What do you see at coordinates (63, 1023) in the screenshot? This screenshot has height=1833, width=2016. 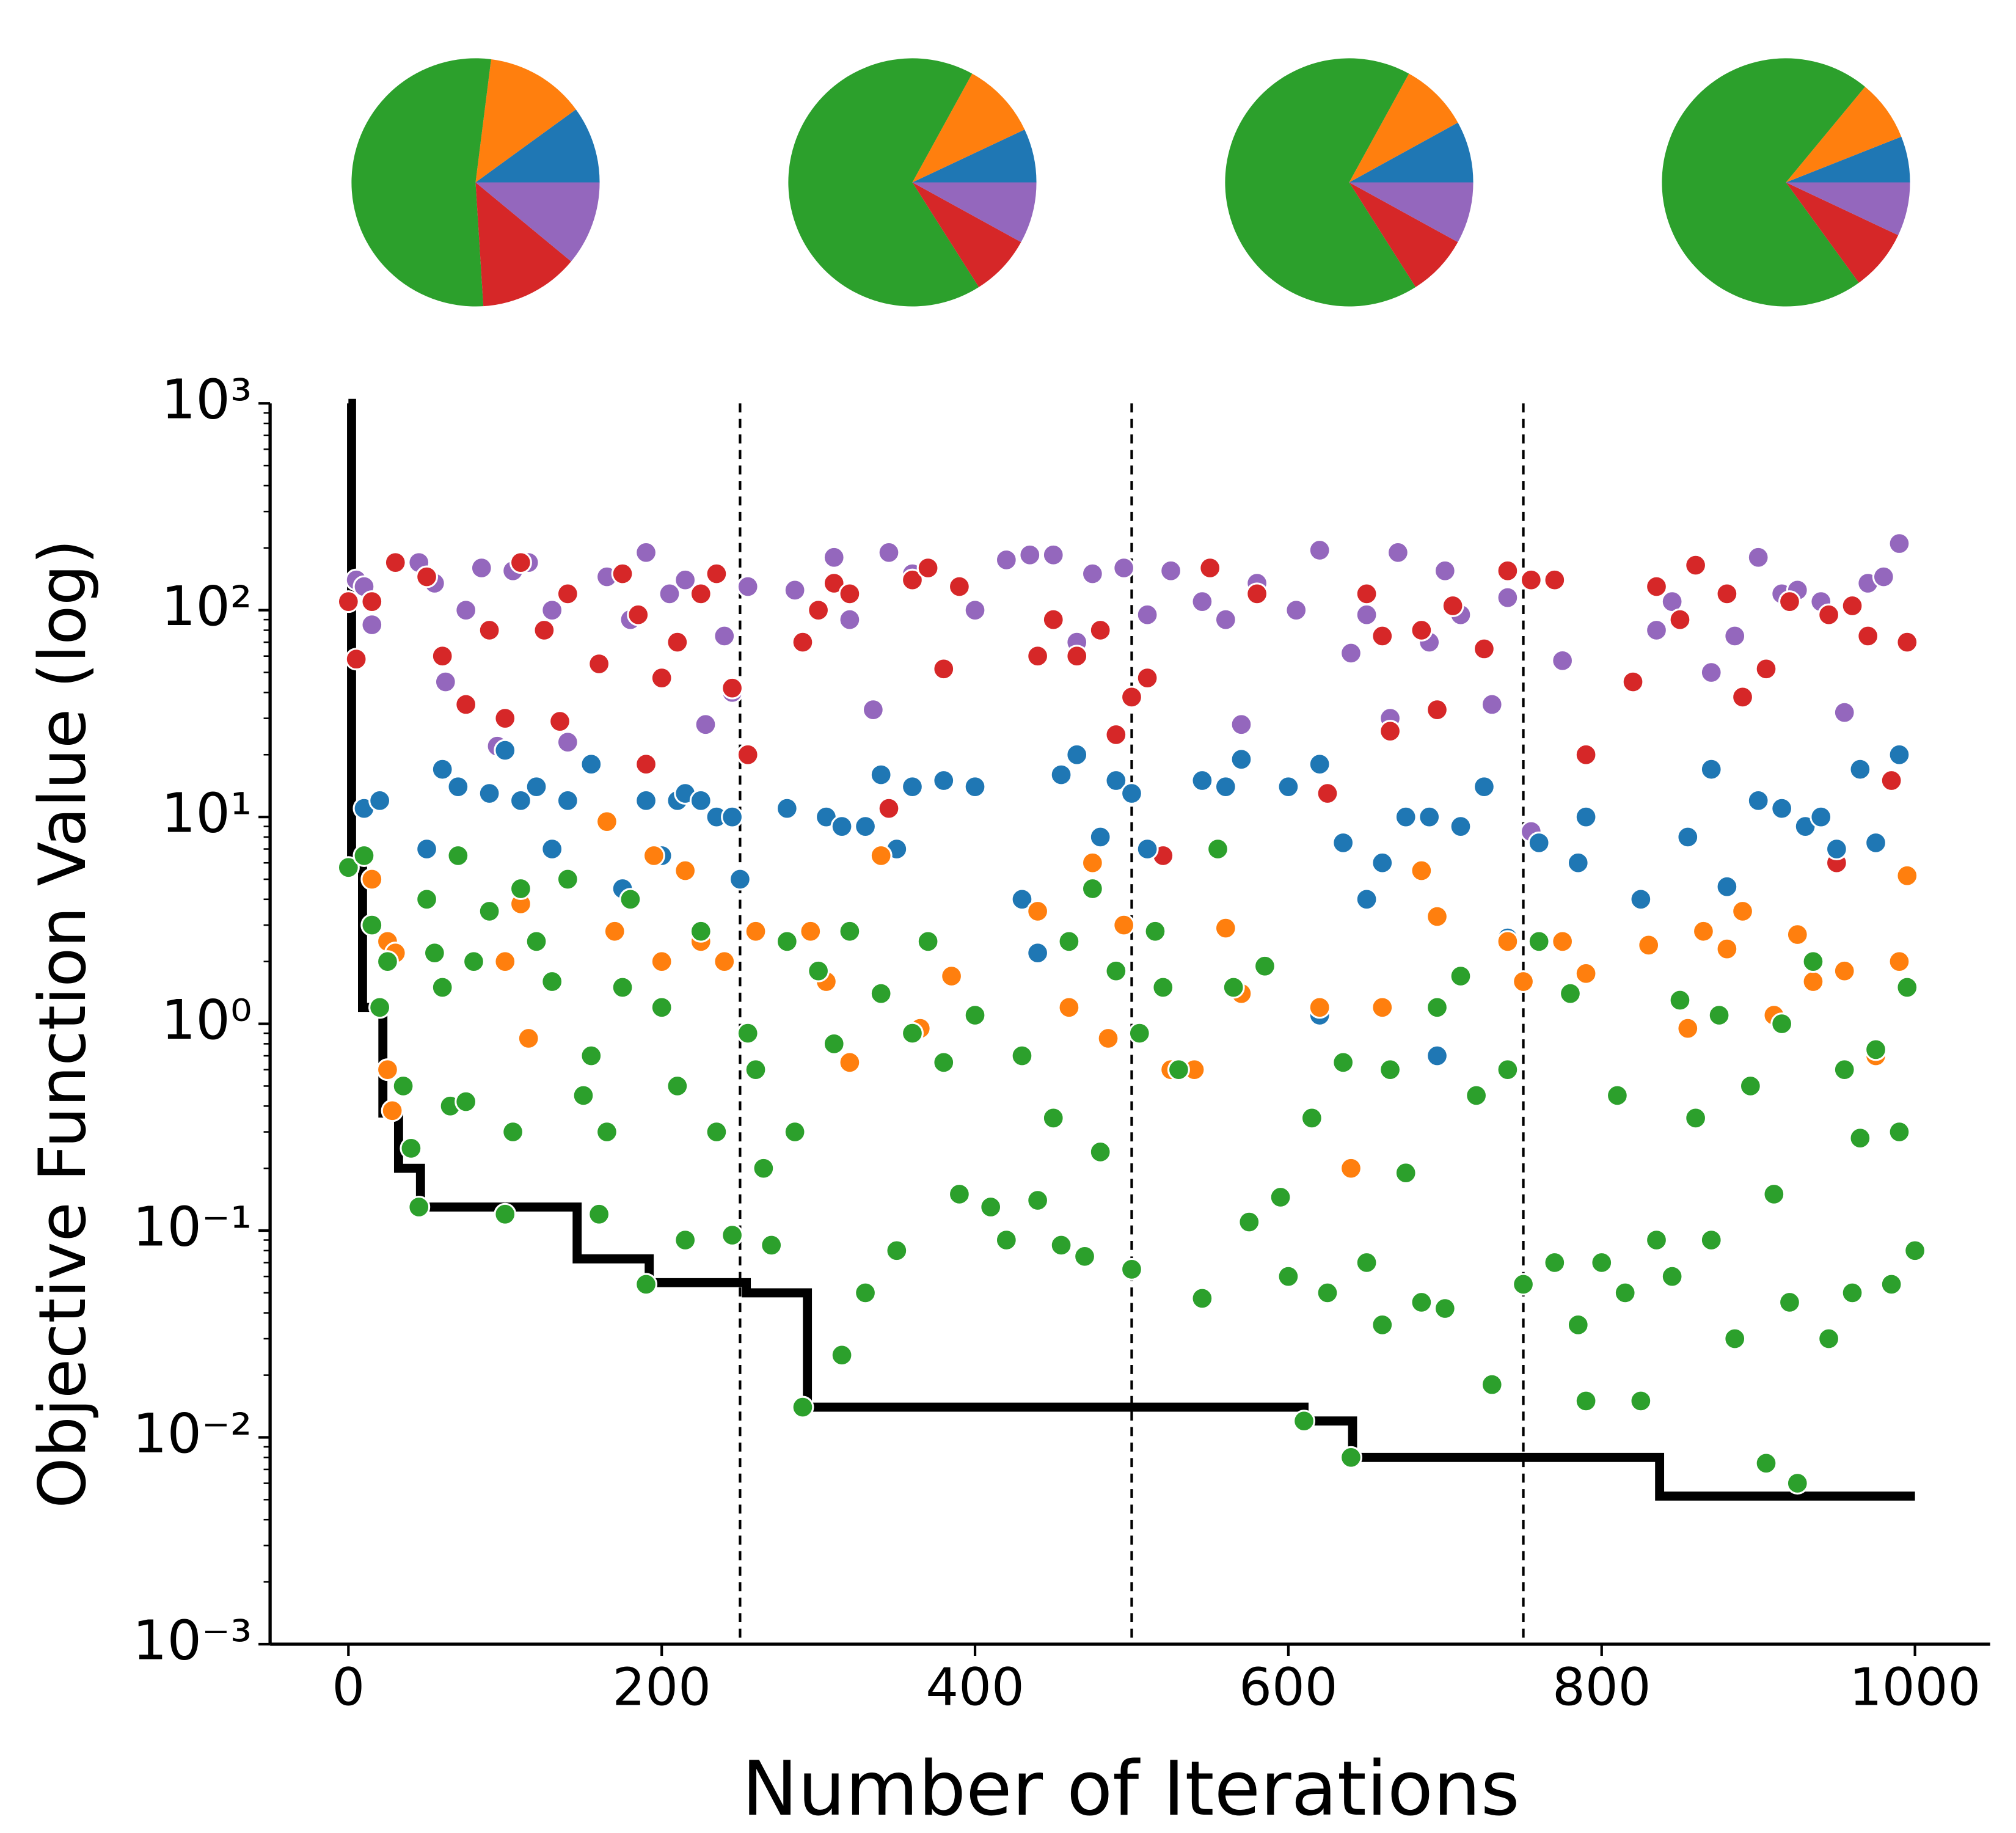 I see `y-axis-label: Objective Function Value (log)` at bounding box center [63, 1023].